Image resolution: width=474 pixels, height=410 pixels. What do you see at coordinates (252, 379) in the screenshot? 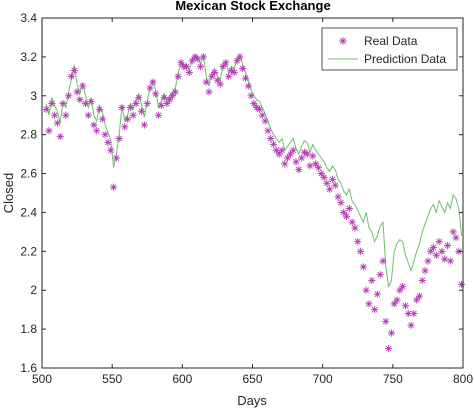
I see `x-tick-label: 650` at bounding box center [252, 379].